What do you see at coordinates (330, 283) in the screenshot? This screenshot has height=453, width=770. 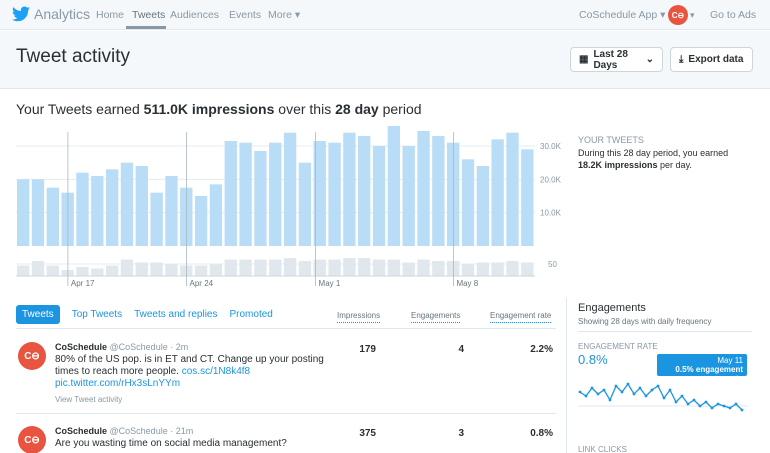 I see `x-tick-label: May 1` at bounding box center [330, 283].